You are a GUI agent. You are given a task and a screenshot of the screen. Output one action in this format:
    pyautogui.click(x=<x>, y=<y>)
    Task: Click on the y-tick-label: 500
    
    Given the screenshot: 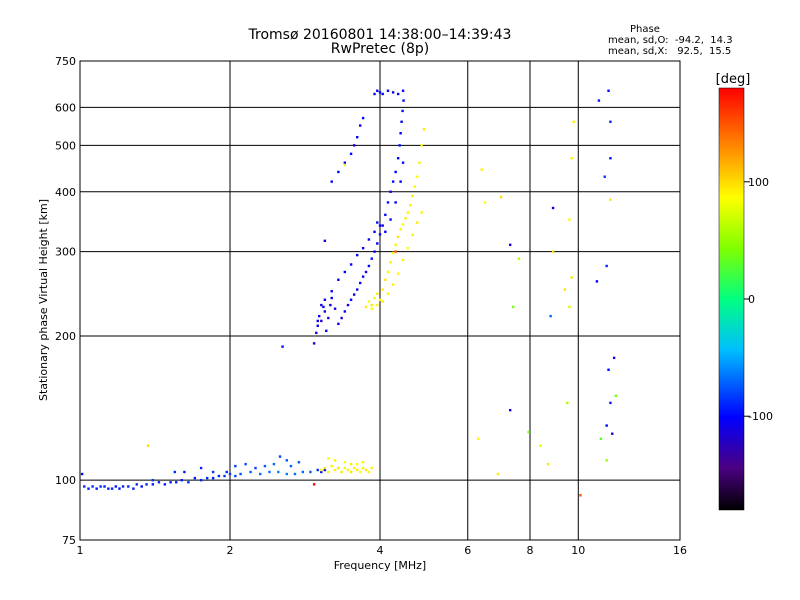 What is the action you would take?
    pyautogui.click(x=65, y=145)
    